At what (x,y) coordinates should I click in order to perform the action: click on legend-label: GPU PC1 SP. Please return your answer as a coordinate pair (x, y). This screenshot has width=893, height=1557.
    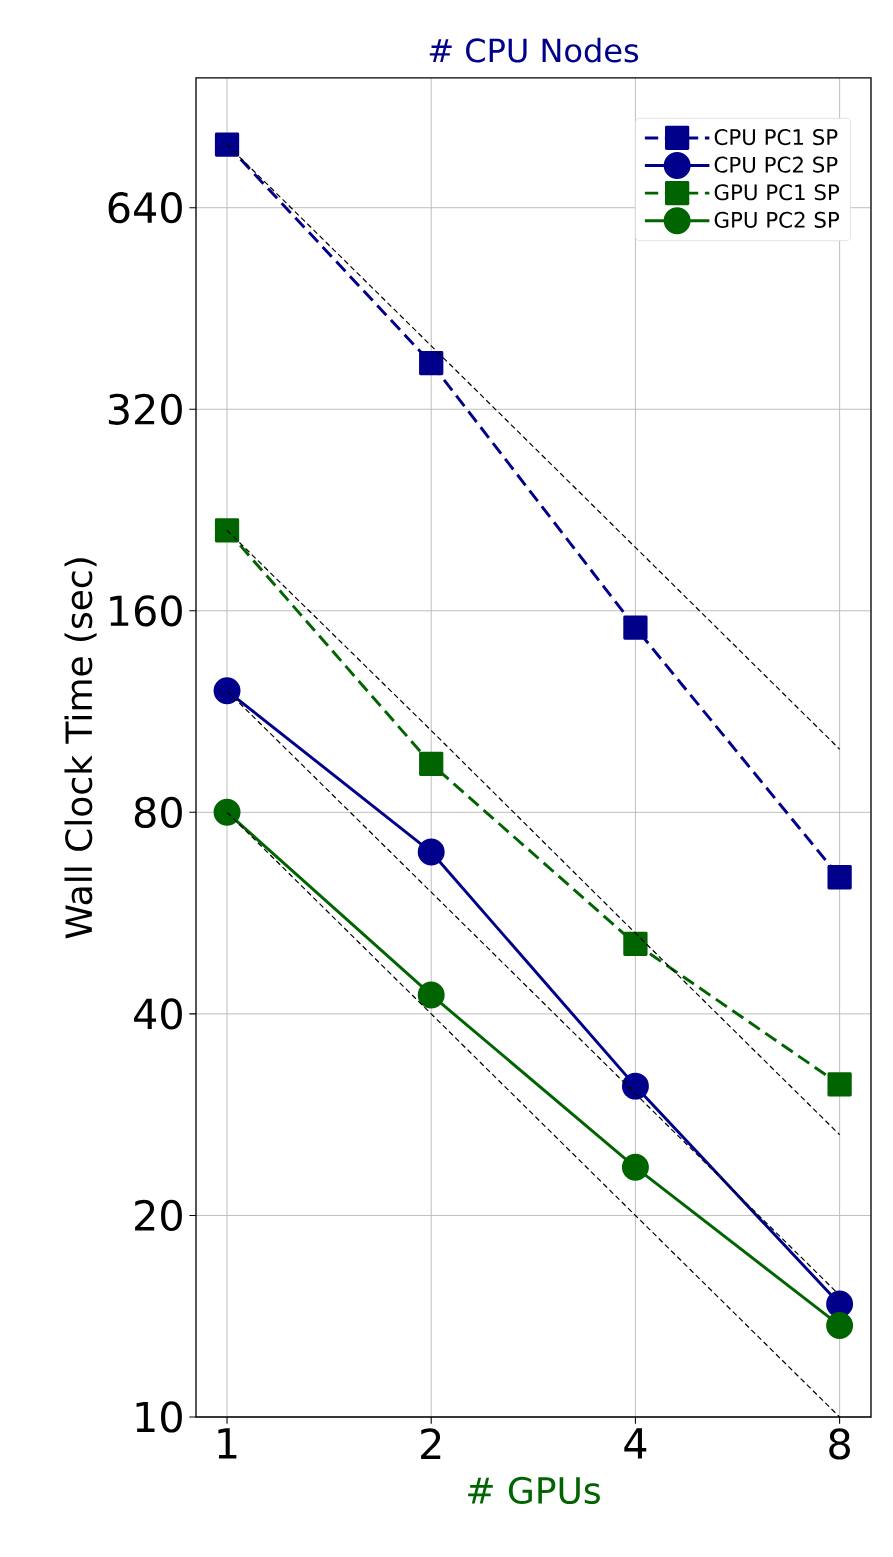
    Looking at the image, I should click on (777, 192).